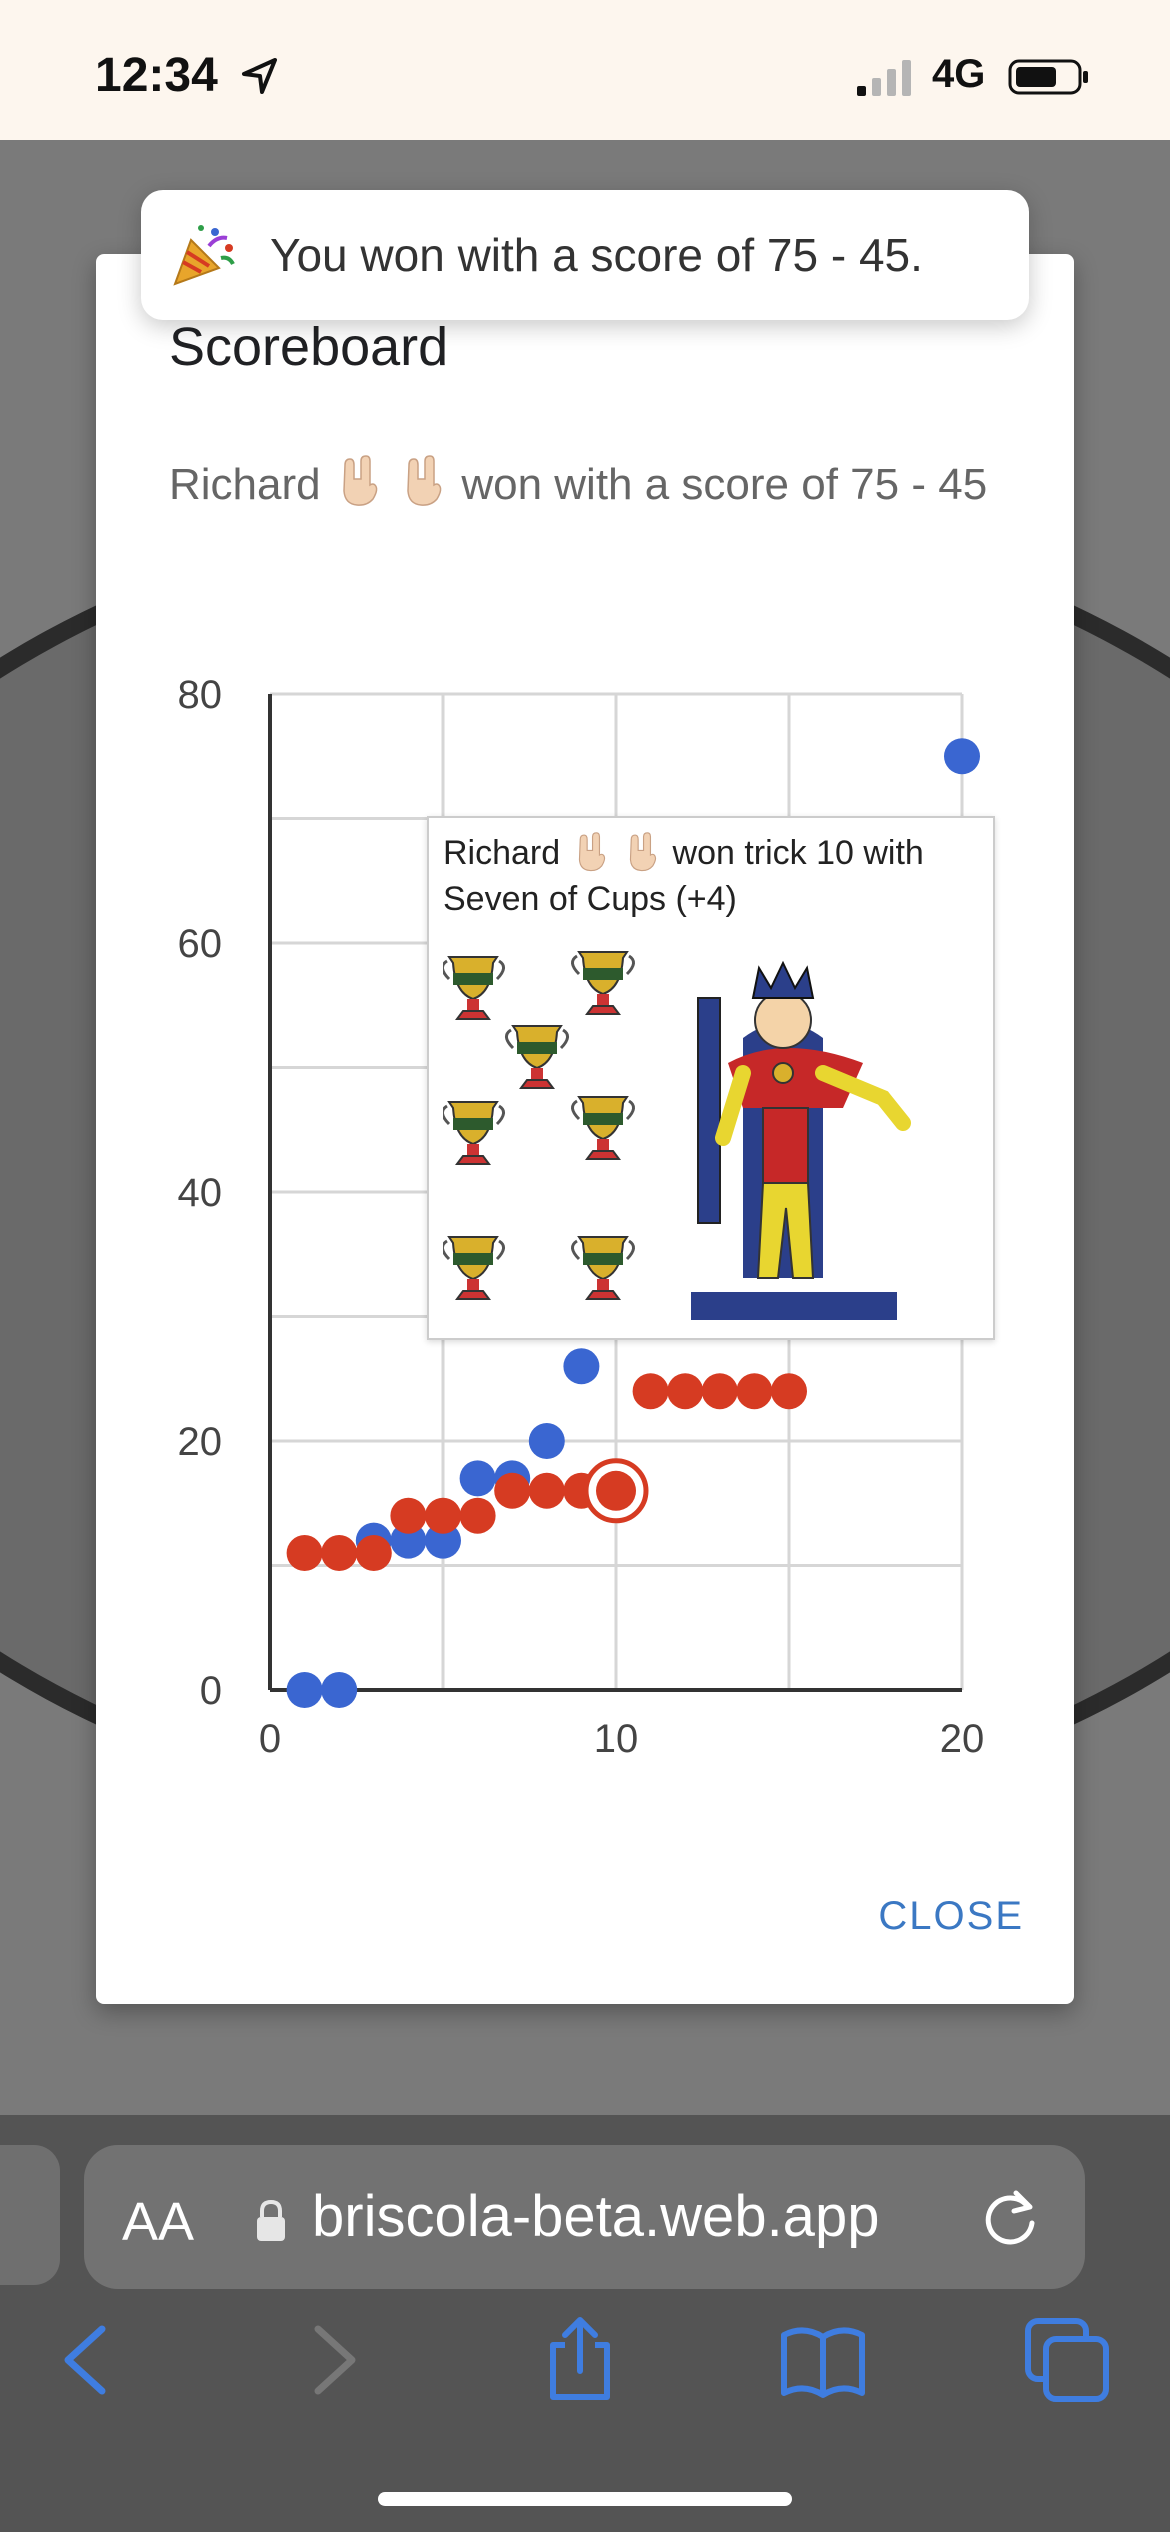  I want to click on status-time: 12:34, so click(156, 75).